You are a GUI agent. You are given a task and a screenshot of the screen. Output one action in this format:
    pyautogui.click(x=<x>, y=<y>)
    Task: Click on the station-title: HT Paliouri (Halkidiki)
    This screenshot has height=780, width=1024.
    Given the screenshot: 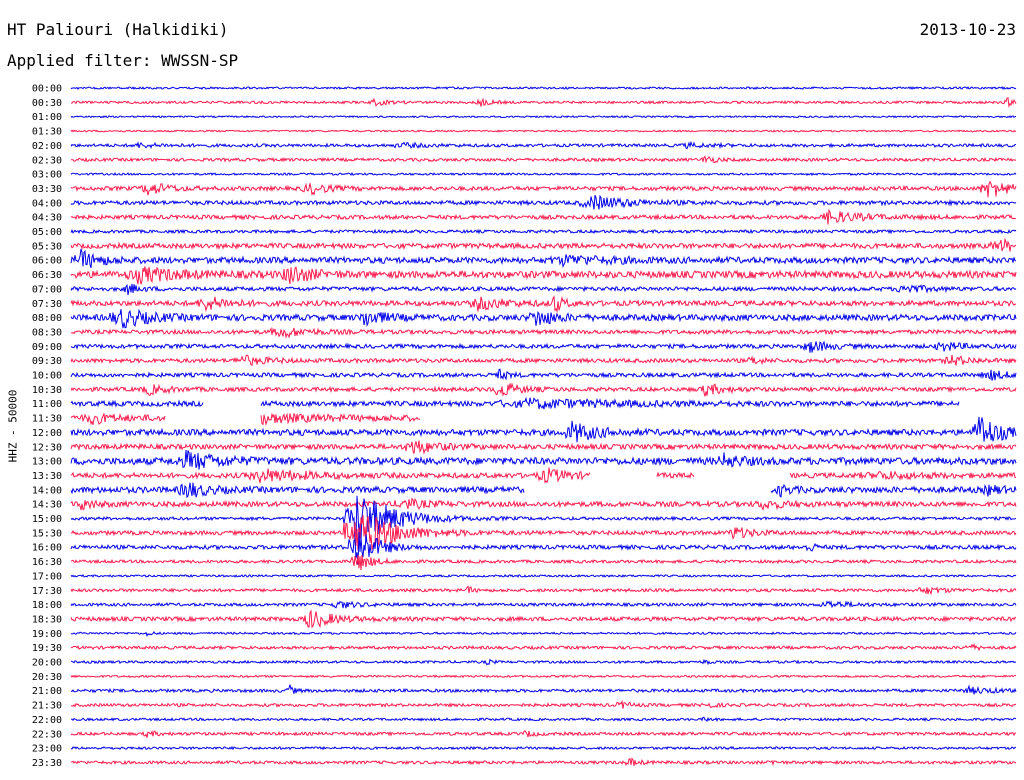 What is the action you would take?
    pyautogui.click(x=118, y=29)
    